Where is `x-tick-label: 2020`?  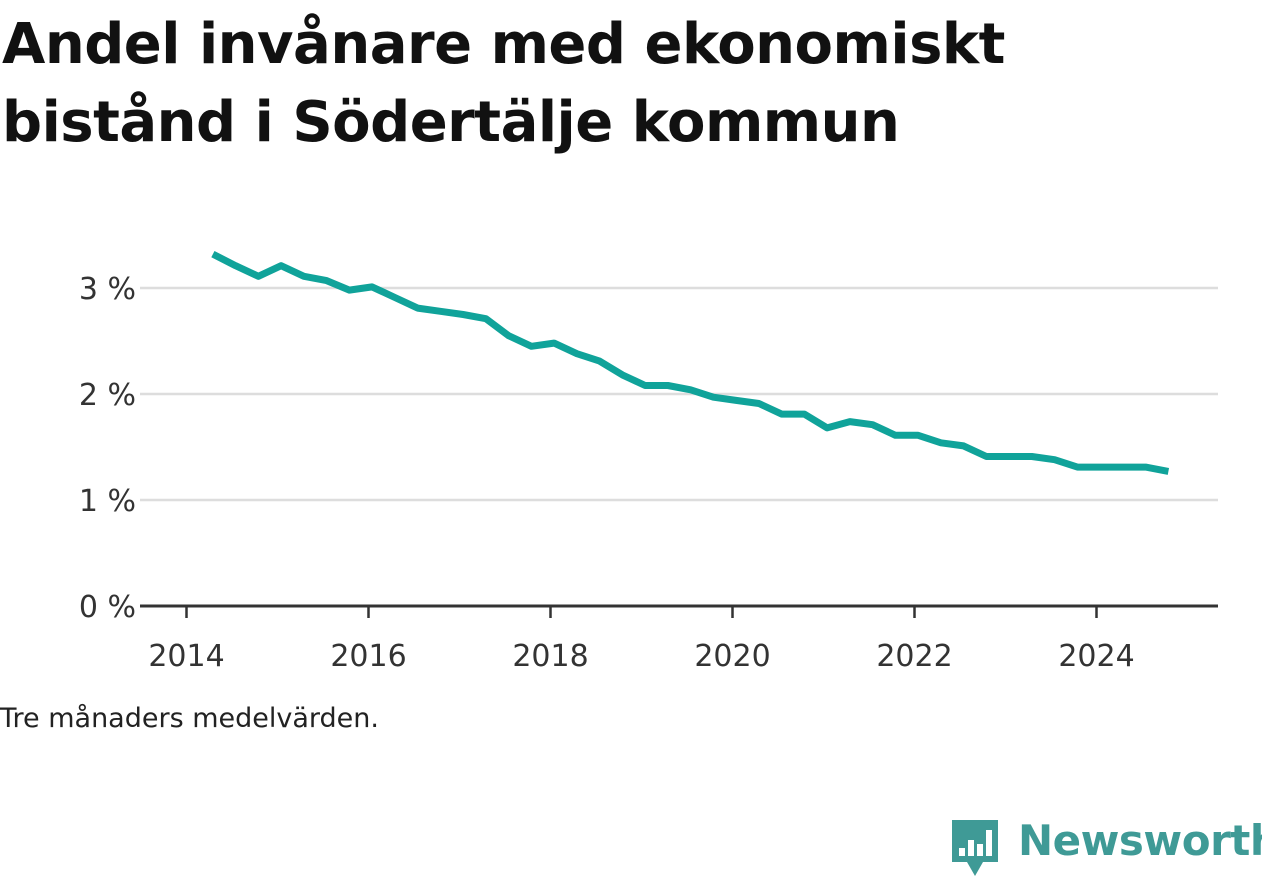
x-tick-label: 2020 is located at coordinates (732, 656).